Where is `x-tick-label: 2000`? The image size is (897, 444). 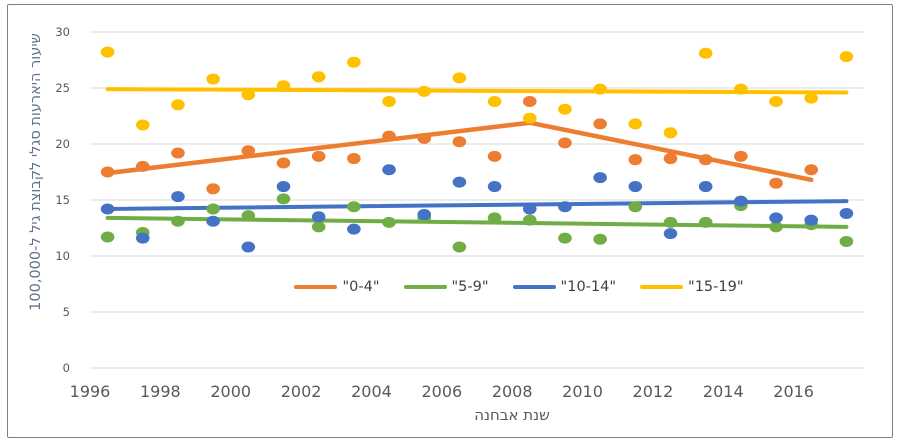
x-tick-label: 2000 is located at coordinates (231, 391).